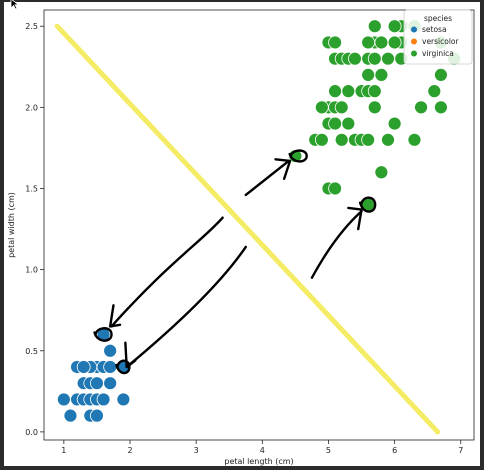  I want to click on x-tick-label: 5, so click(328, 450).